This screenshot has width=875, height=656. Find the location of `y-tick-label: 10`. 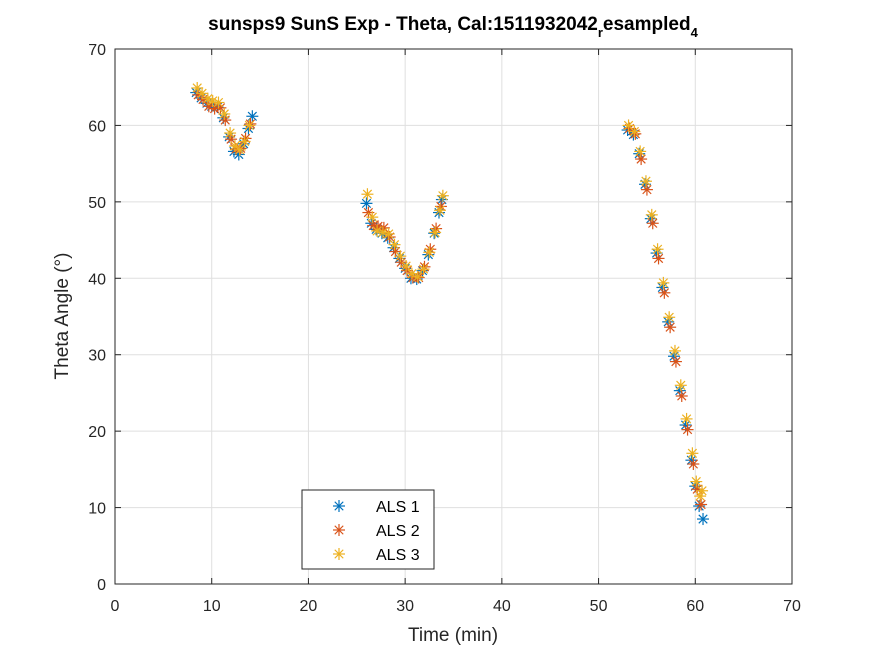

y-tick-label: 10 is located at coordinates (97, 509).